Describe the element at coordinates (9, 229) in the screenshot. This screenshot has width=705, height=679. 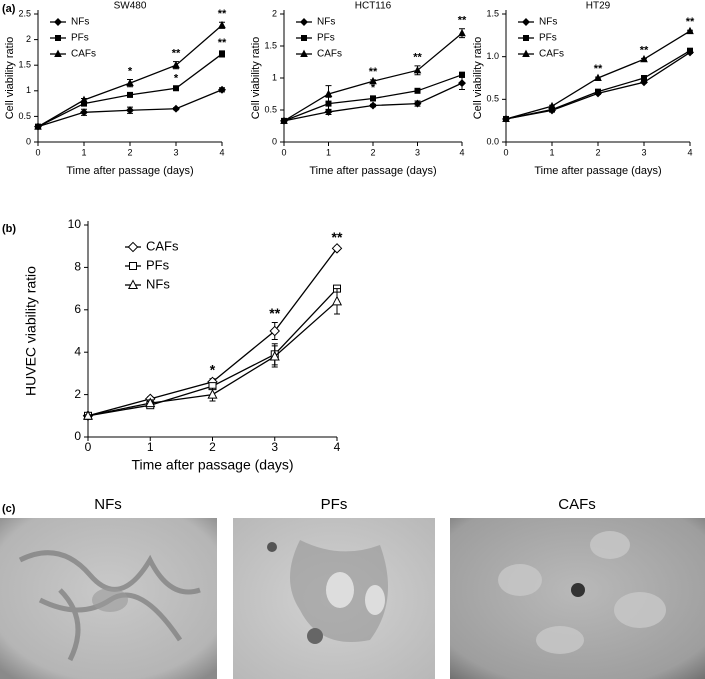
I see `panel-label: (b)` at that location.